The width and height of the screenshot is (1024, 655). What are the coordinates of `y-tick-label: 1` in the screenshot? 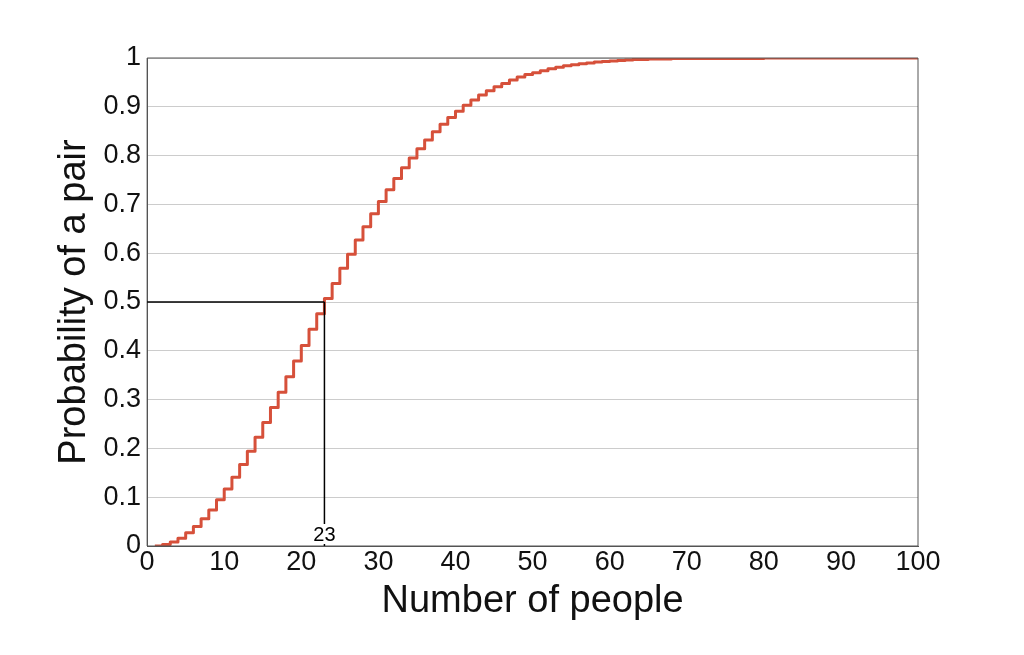 It's located at (134, 56).